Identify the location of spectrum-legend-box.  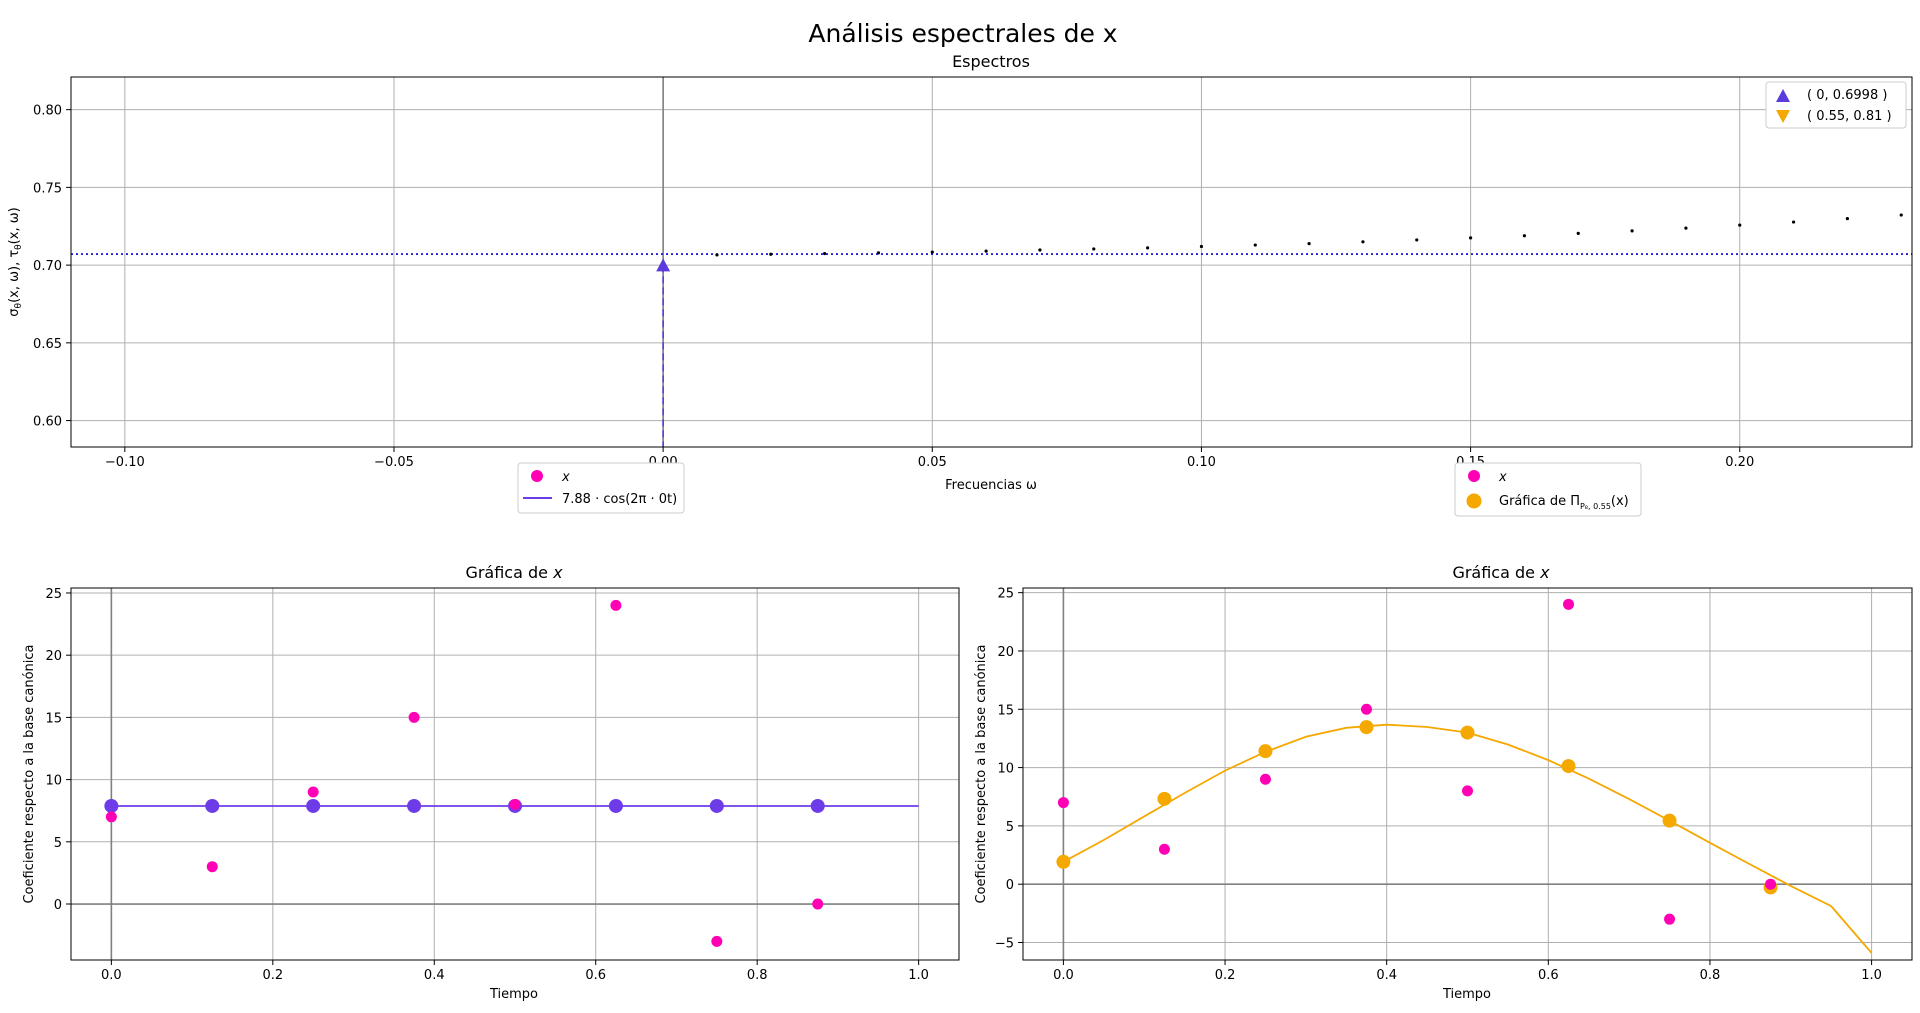
(1836, 105).